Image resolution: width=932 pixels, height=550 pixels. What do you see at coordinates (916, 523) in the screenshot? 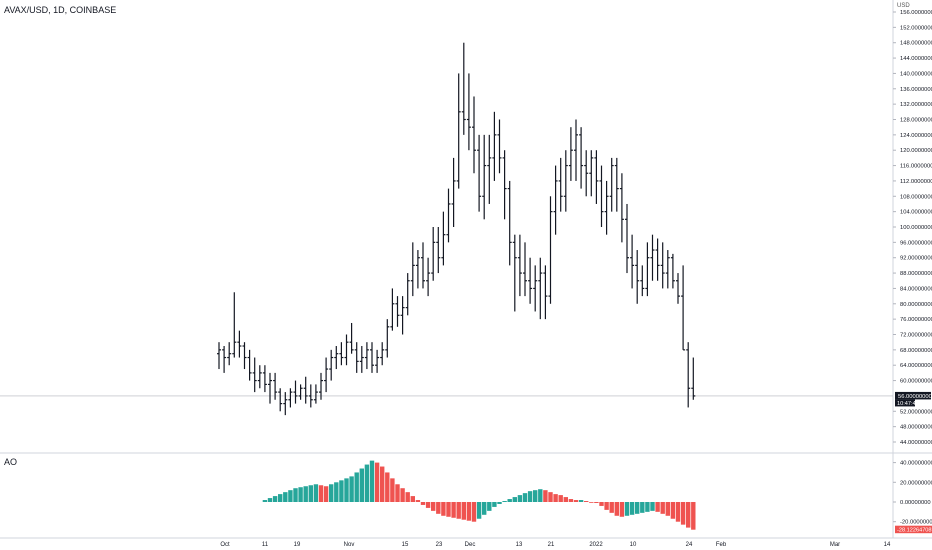
I see `ao-tick-label: -20.00000000` at bounding box center [916, 523].